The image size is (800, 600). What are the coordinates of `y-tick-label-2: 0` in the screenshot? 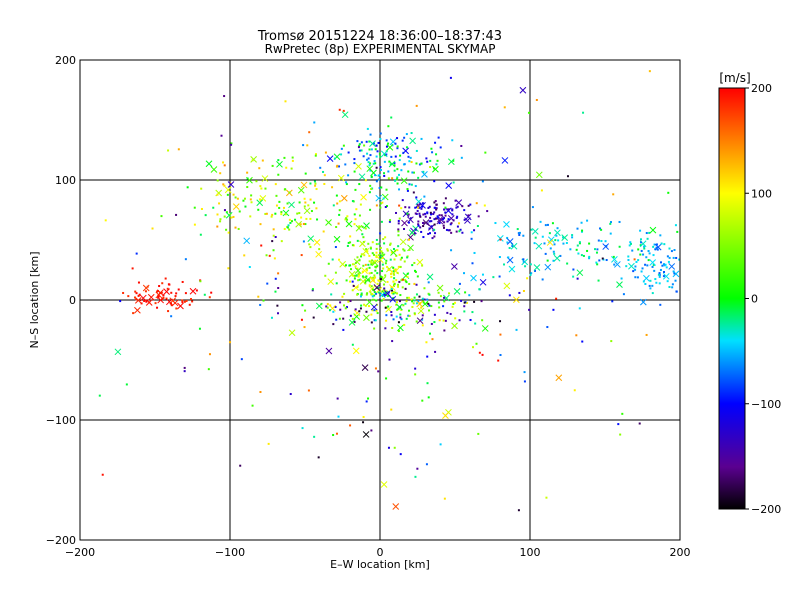 It's located at (72, 300).